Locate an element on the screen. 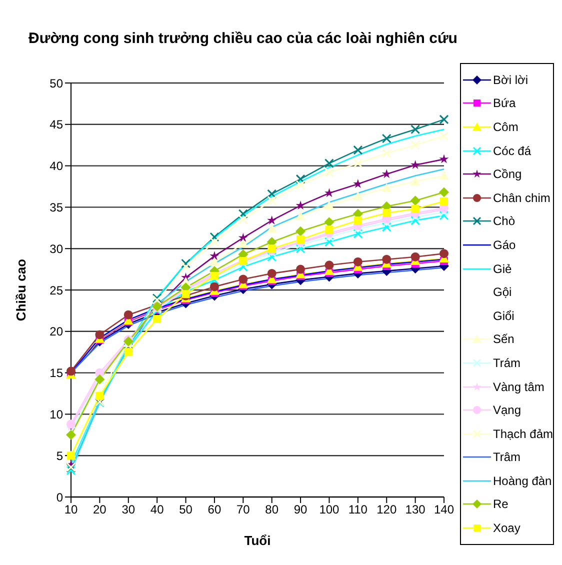  x-tick-label: 130 is located at coordinates (415, 509).